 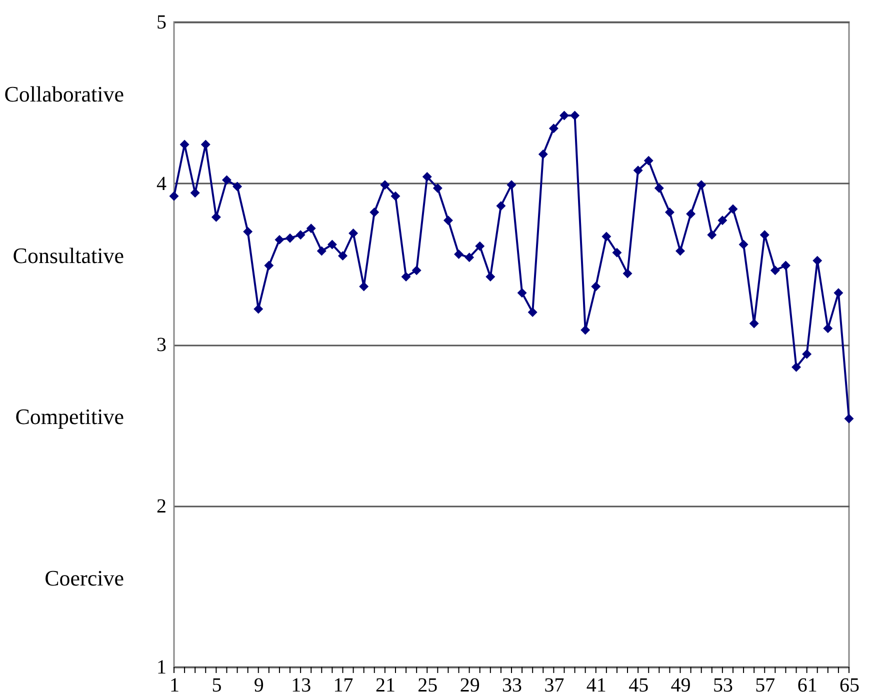 I want to click on y-tick-label: 4, so click(x=161, y=183).